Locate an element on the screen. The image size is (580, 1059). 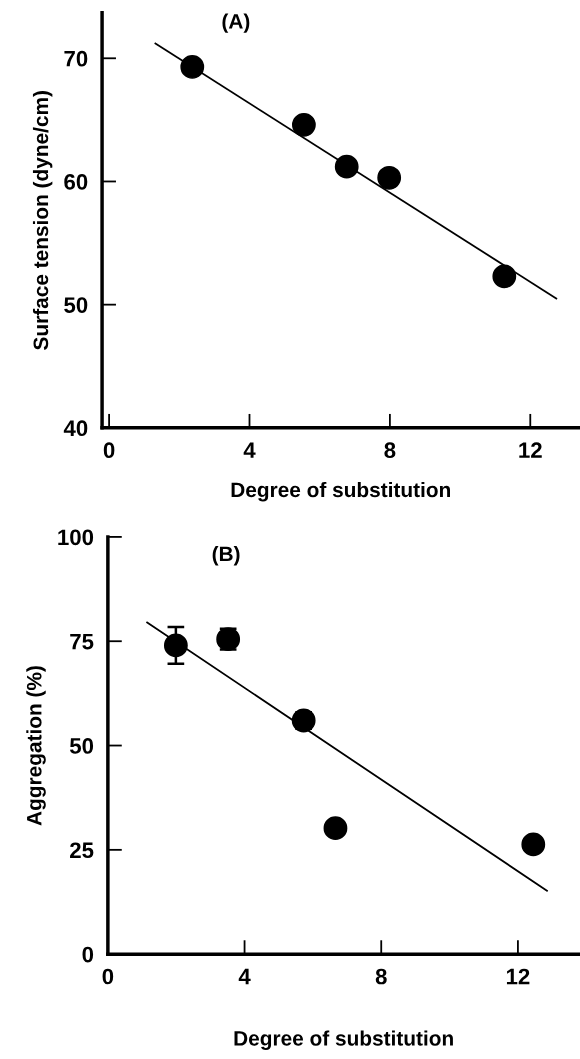
y-tick-label: 100 is located at coordinates (76, 537).